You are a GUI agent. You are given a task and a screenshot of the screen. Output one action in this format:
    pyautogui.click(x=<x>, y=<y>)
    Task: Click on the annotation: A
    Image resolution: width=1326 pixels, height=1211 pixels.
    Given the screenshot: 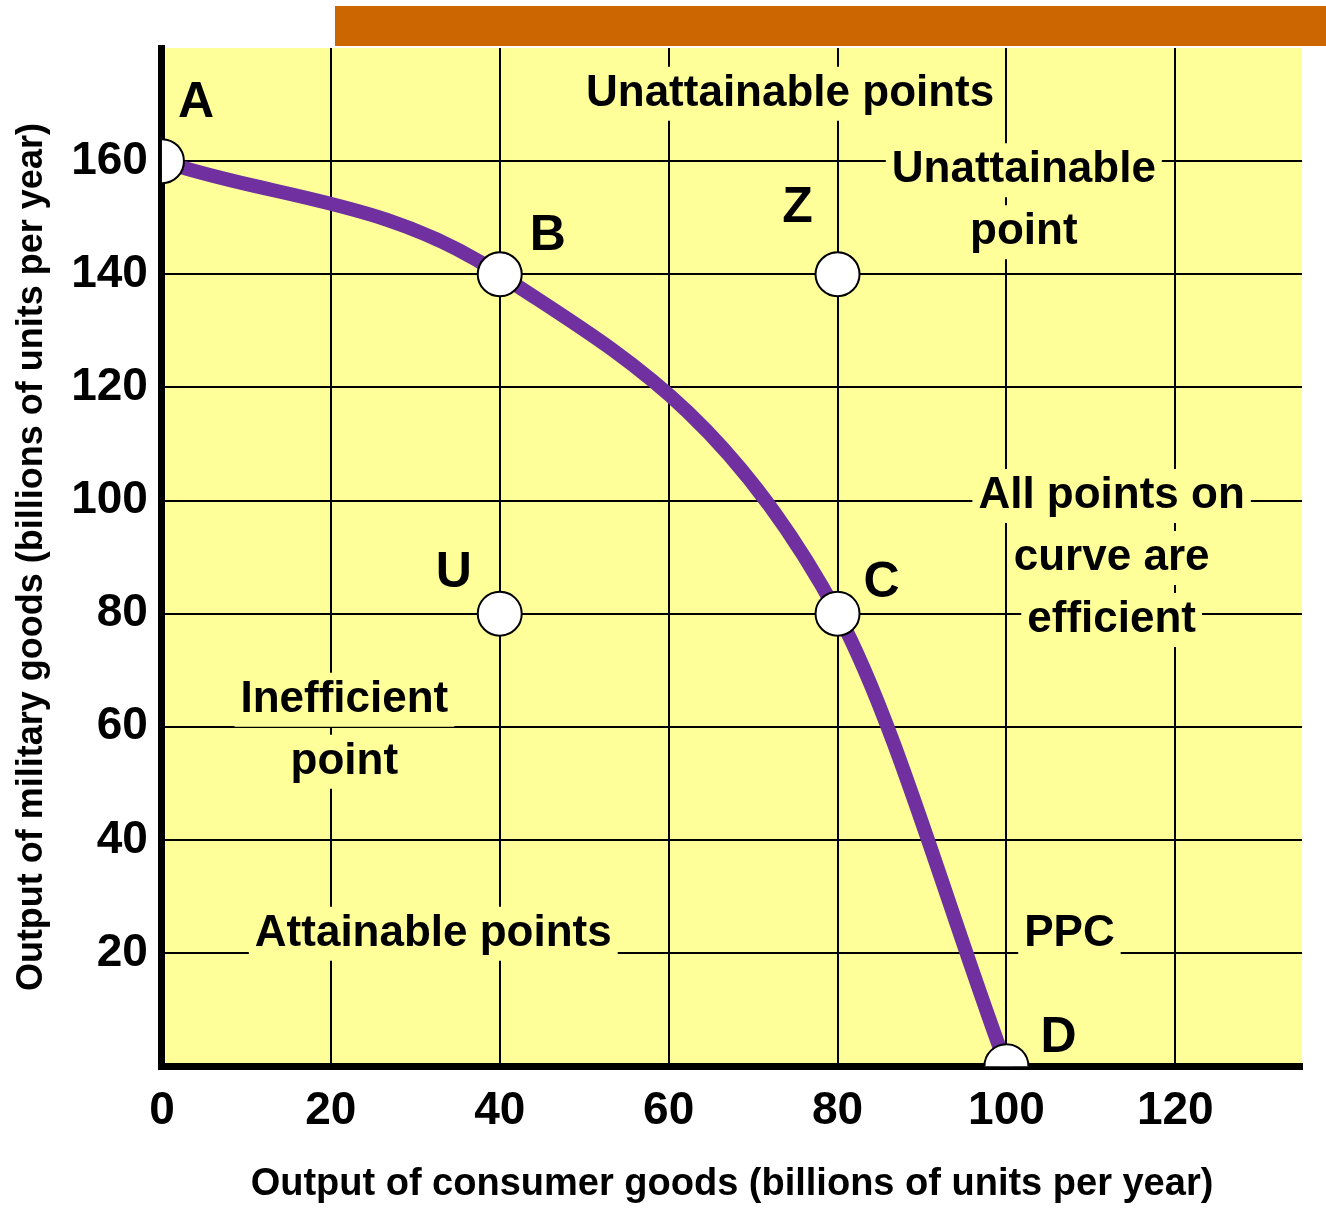 What is the action you would take?
    pyautogui.click(x=195, y=99)
    